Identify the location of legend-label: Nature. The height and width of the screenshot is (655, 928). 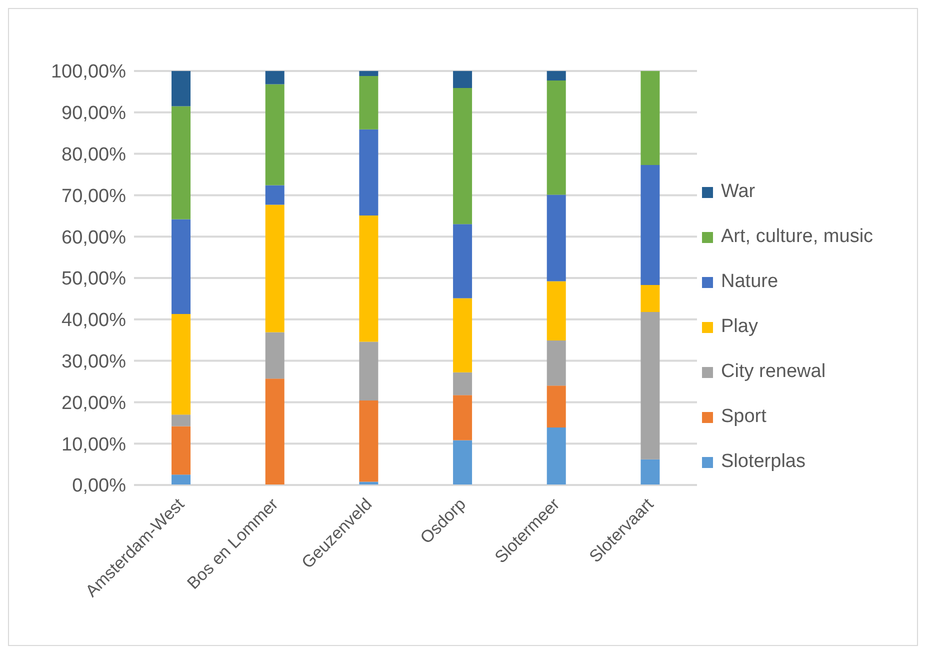
(749, 282).